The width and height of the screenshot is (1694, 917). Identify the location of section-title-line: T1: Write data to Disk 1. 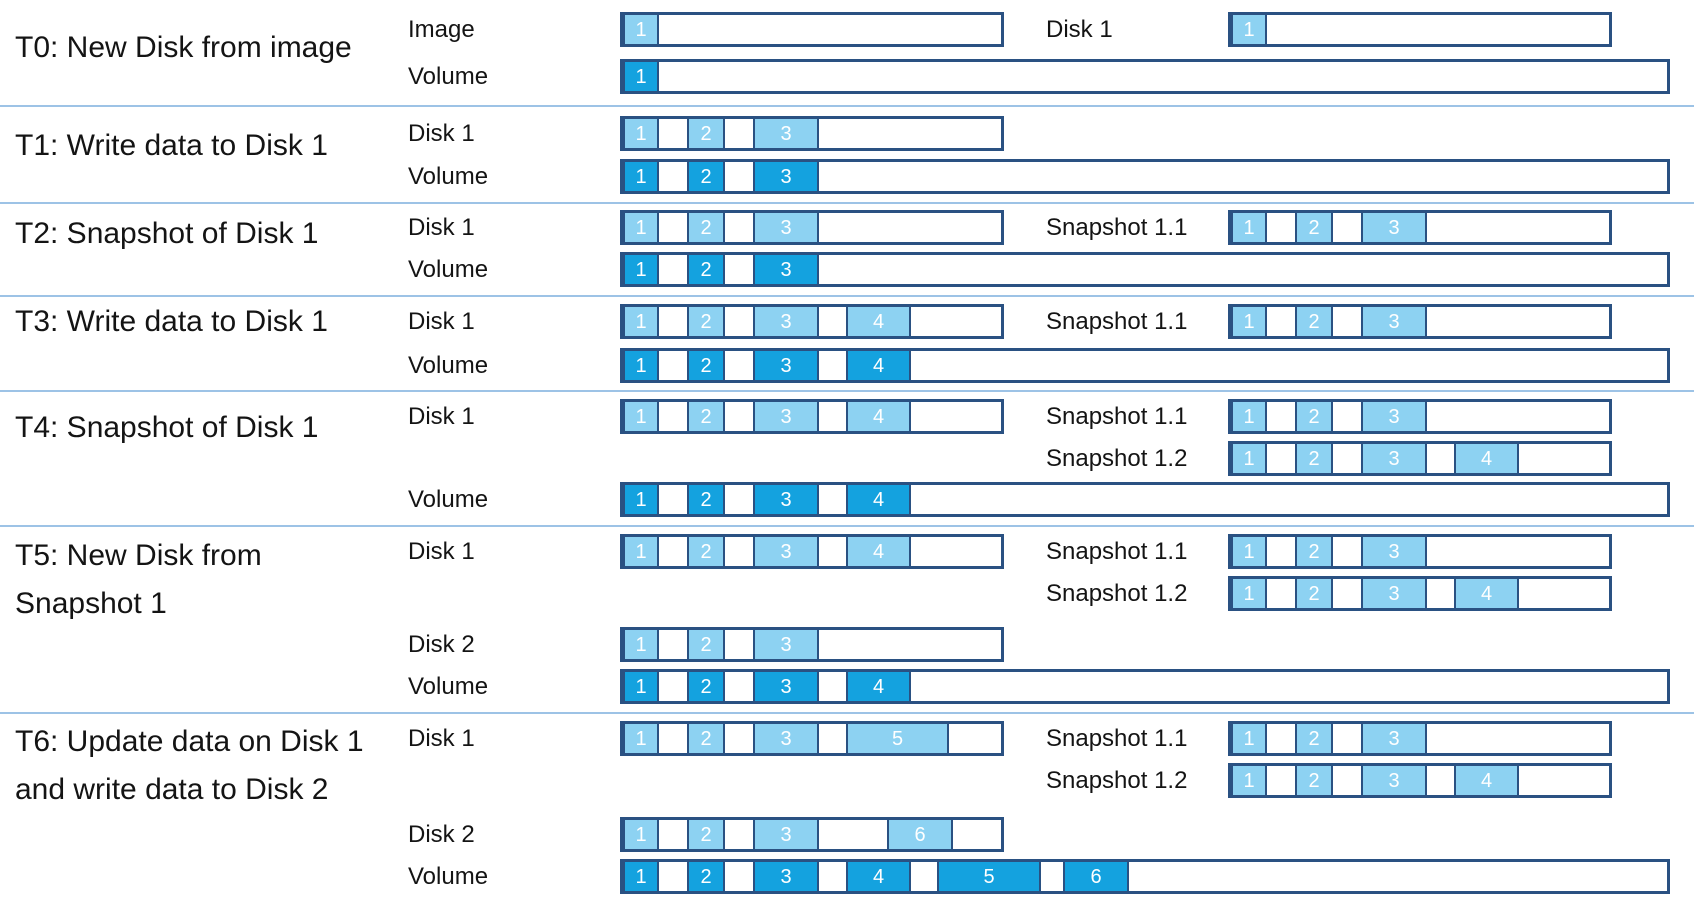
(171, 145).